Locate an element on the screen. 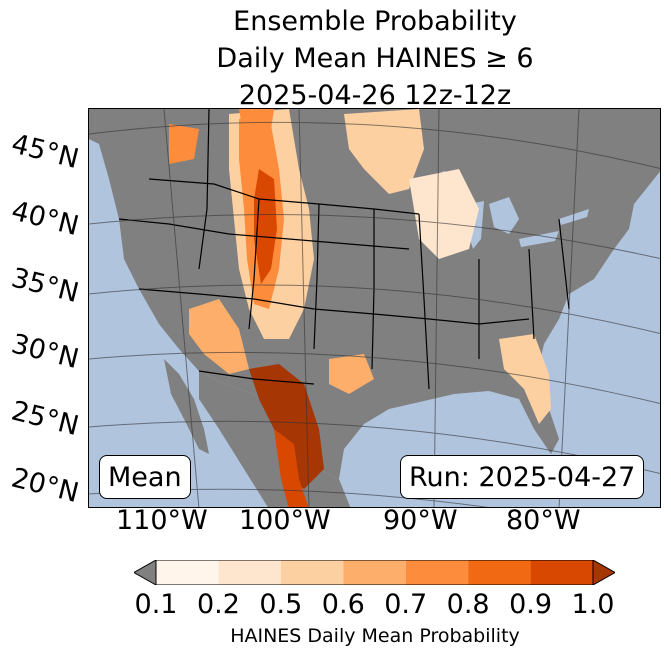 The width and height of the screenshot is (671, 658). lat-label-30: 30°N is located at coordinates (45, 352).